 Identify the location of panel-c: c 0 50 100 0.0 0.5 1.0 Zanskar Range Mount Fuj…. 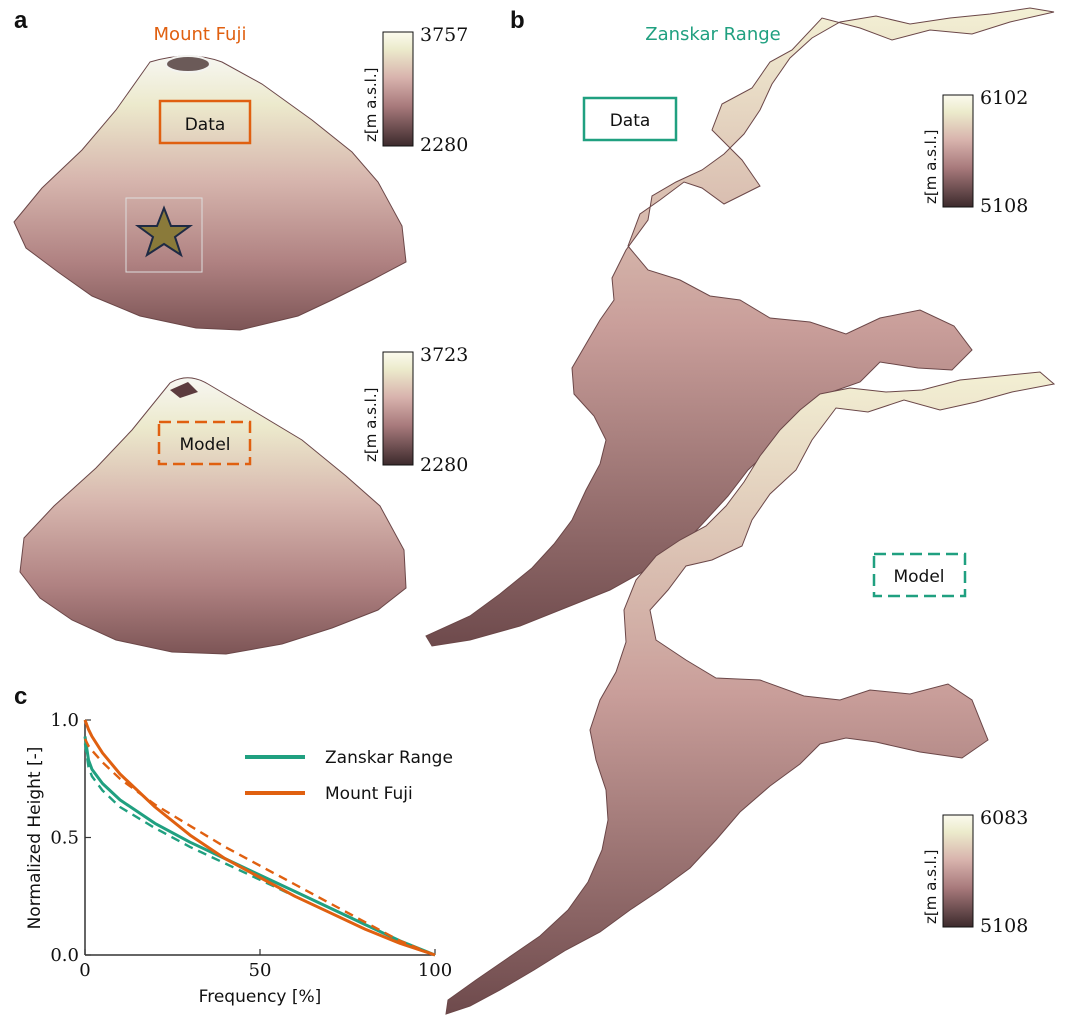
(233, 845).